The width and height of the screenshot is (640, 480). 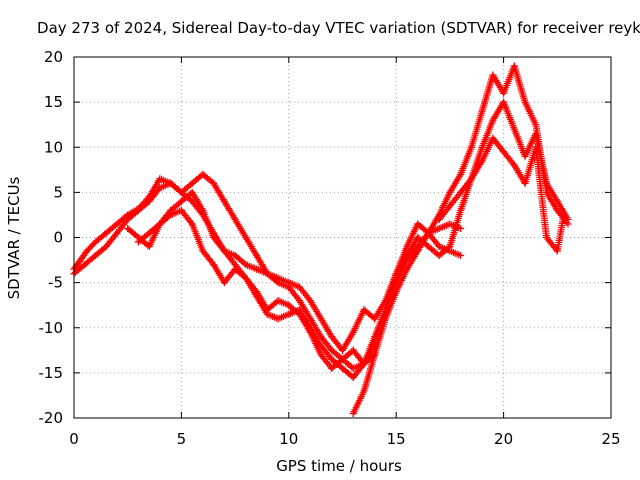 I want to click on y-axis-label: SDTVAR / TECUs, so click(x=14, y=237).